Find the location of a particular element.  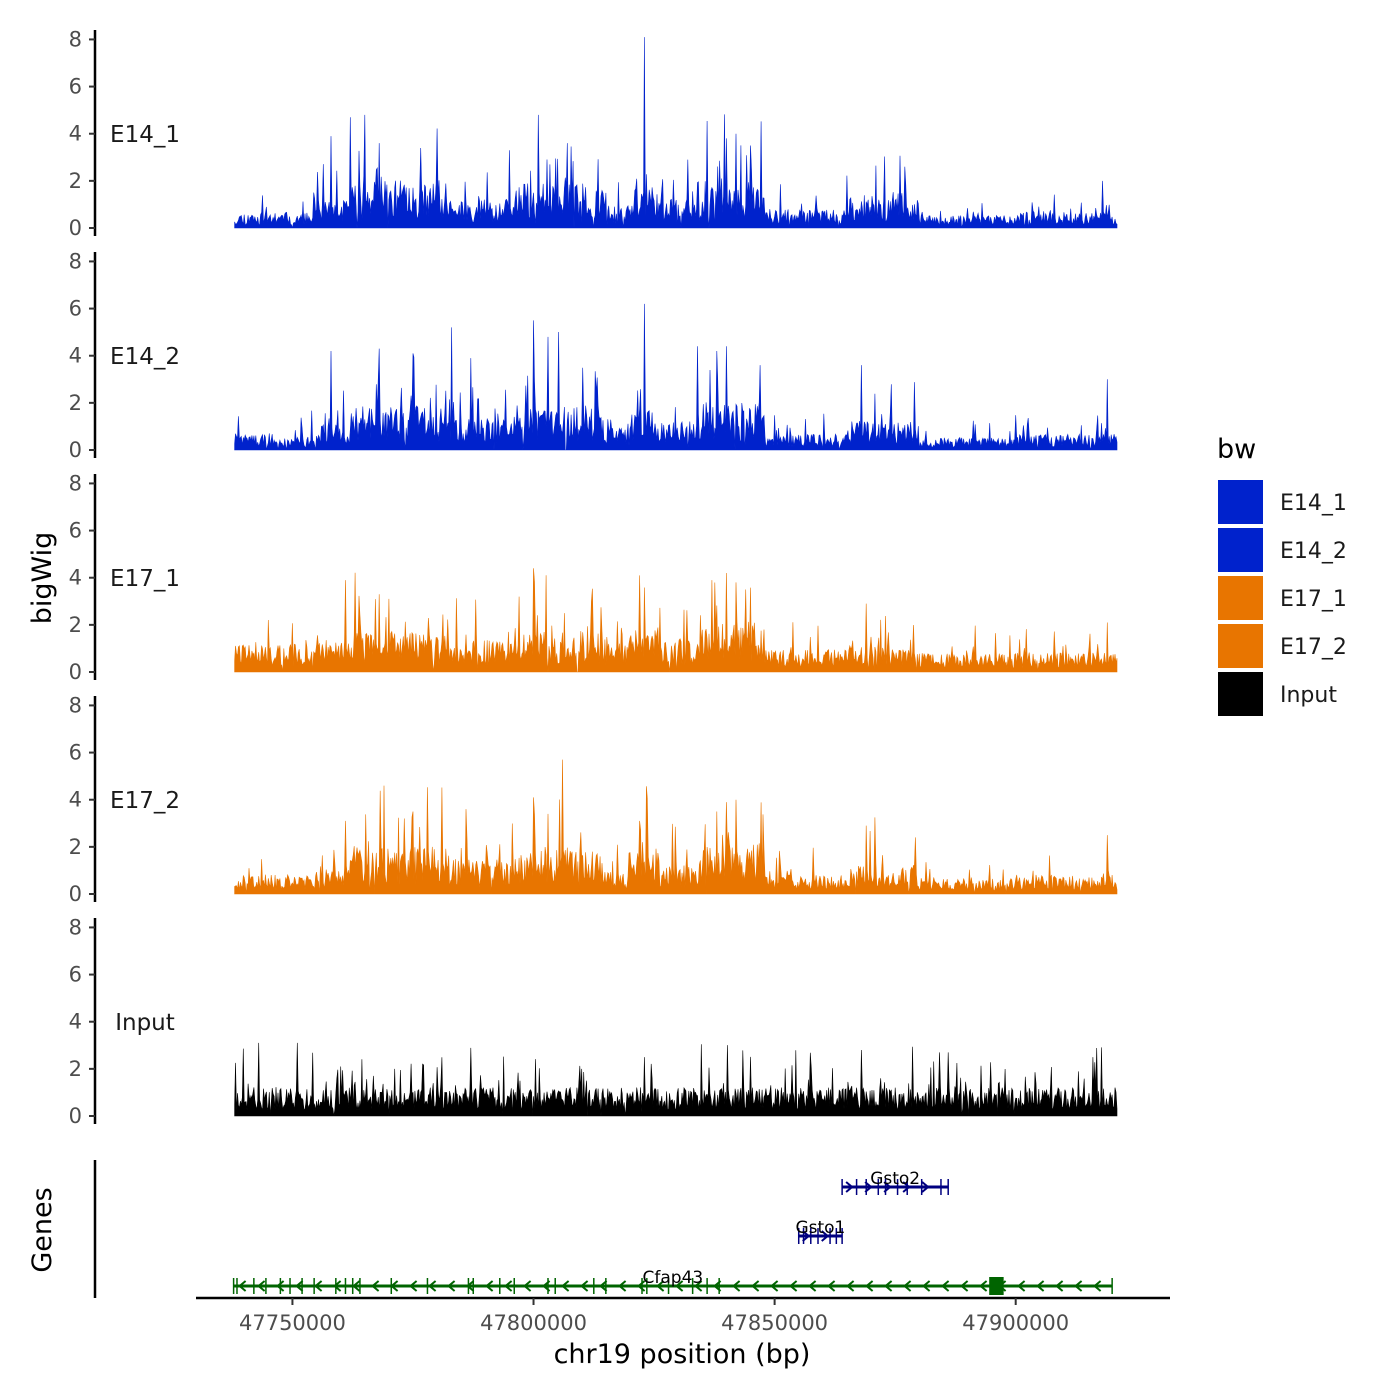

track-e14-1: 0 2 4 6 8 E14_1 is located at coordinates (593, 133).